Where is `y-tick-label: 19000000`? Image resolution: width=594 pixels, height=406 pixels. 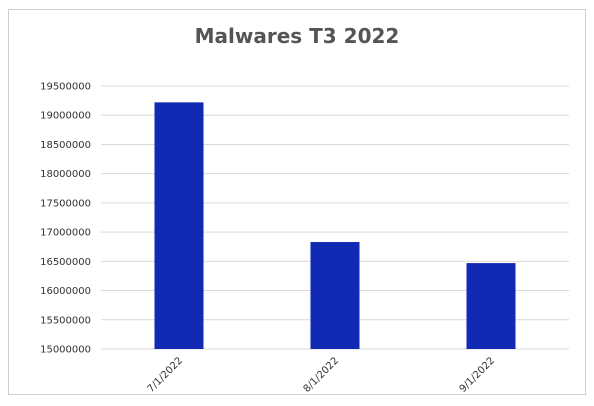
y-tick-label: 19000000 is located at coordinates (65, 116).